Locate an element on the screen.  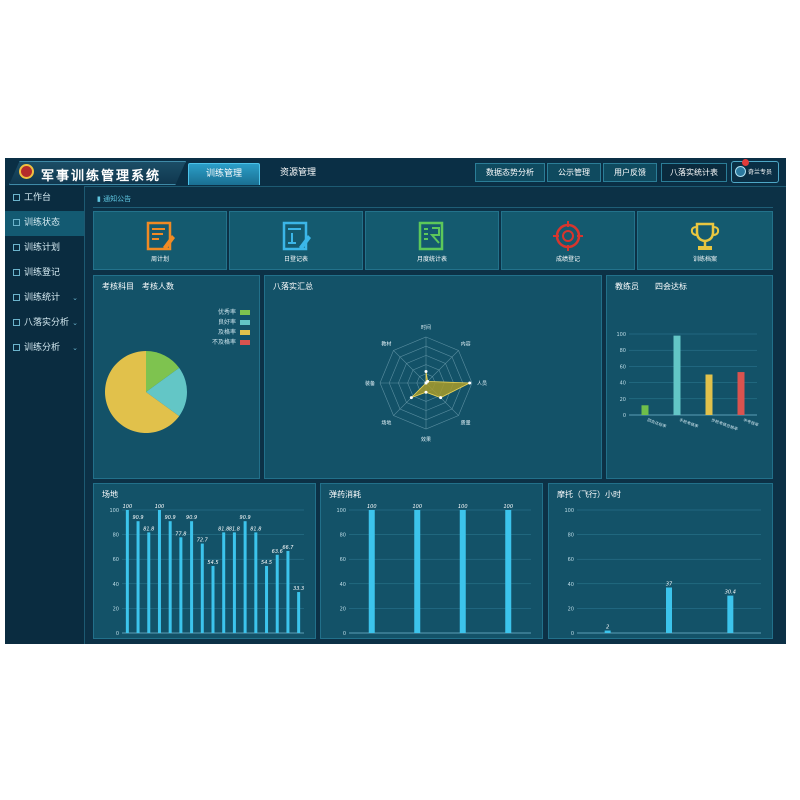
tab-training-management: 训练管理 is located at coordinates (224, 174).